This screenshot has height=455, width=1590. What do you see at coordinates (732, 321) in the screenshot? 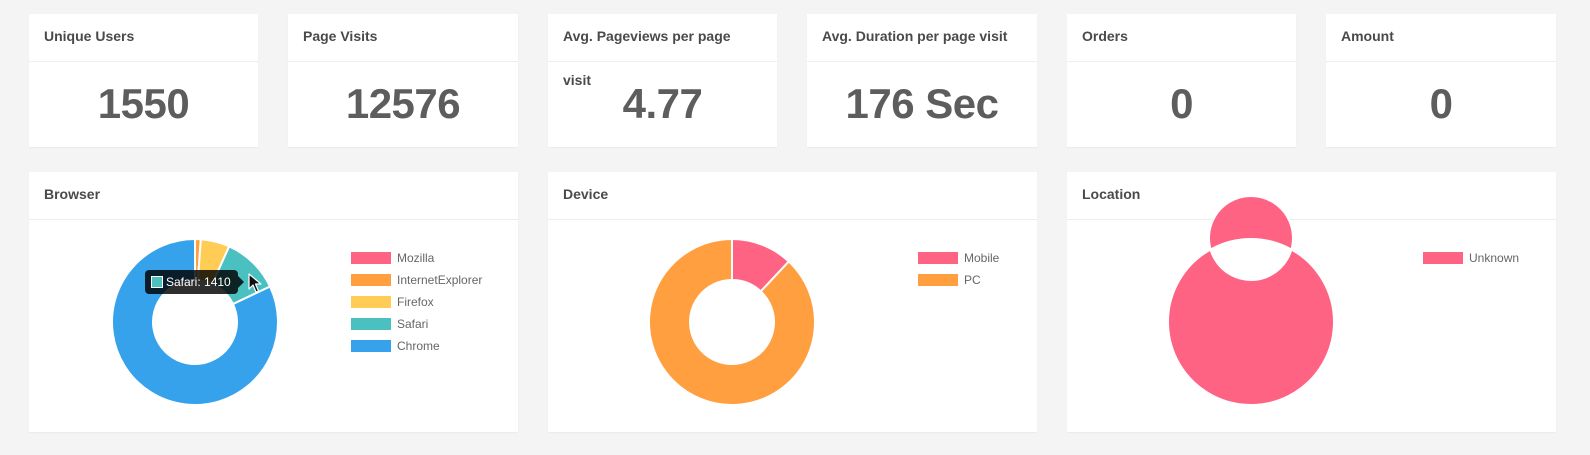
I see `donut-slice-pc` at bounding box center [732, 321].